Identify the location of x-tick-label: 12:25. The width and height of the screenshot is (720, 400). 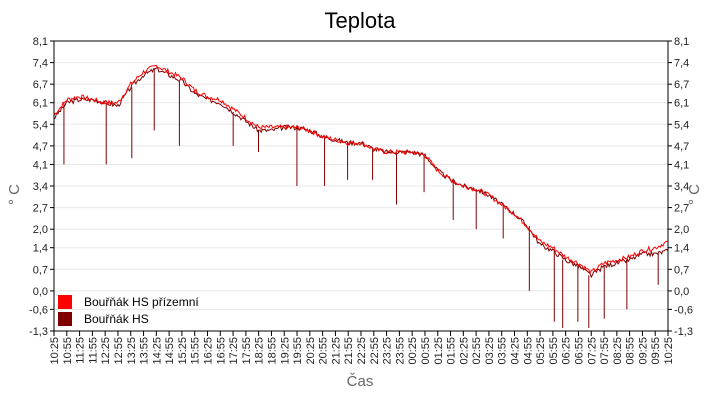
(106, 351).